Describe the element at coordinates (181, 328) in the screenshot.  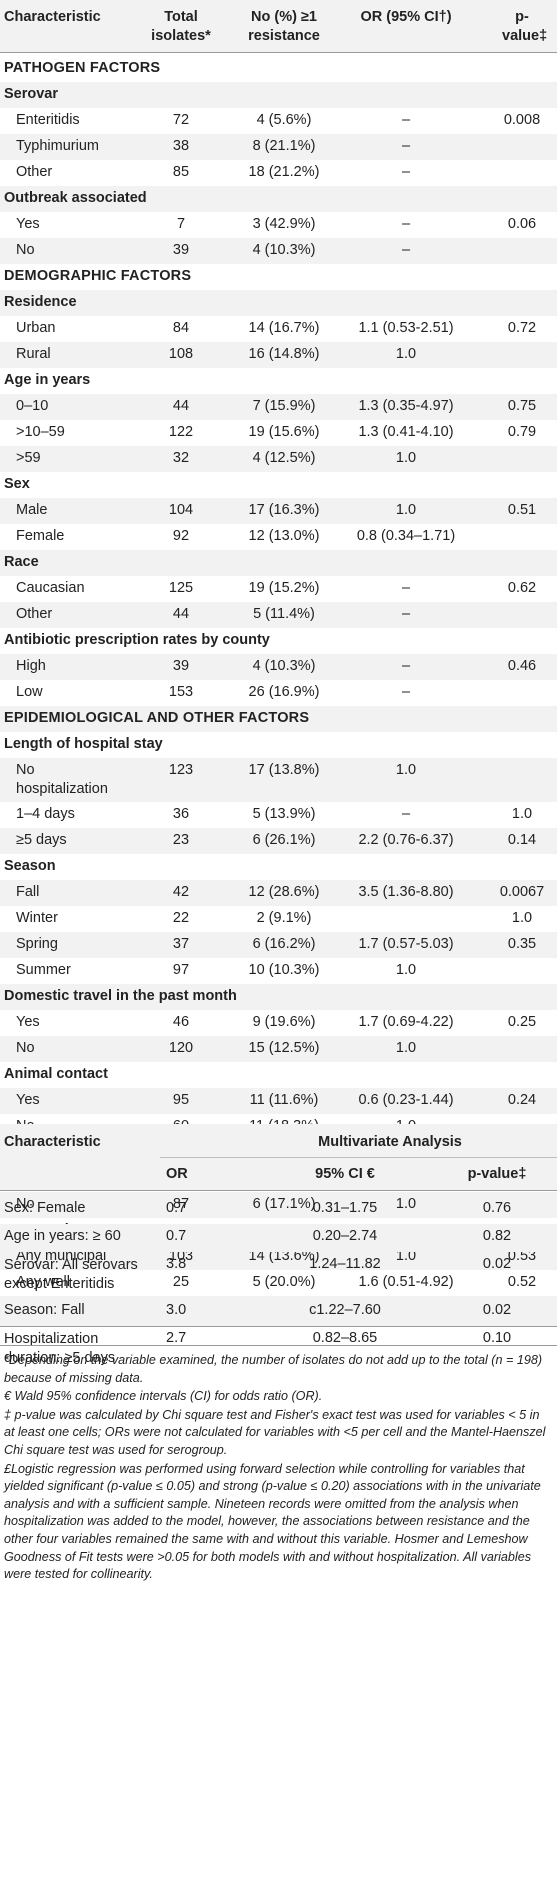
I see `total-isolates-cell: 84` at that location.